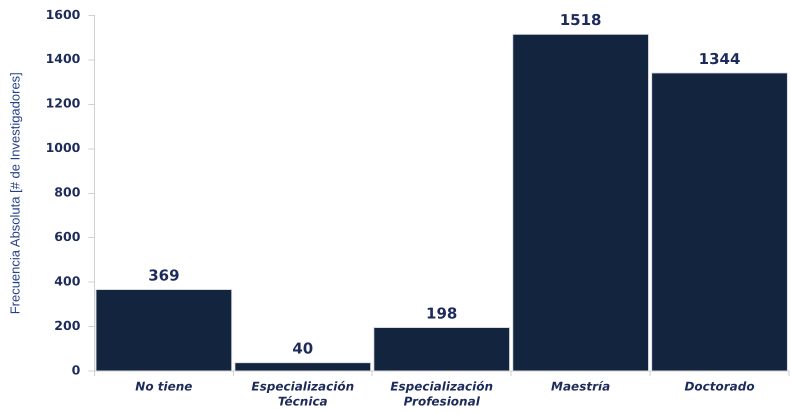  What do you see at coordinates (164, 275) in the screenshot?
I see `data-label: 369` at bounding box center [164, 275].